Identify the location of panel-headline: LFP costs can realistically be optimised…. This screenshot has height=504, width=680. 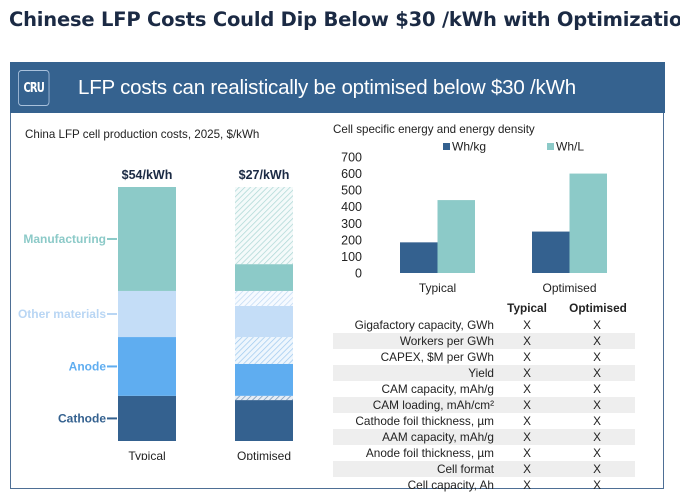
(327, 87).